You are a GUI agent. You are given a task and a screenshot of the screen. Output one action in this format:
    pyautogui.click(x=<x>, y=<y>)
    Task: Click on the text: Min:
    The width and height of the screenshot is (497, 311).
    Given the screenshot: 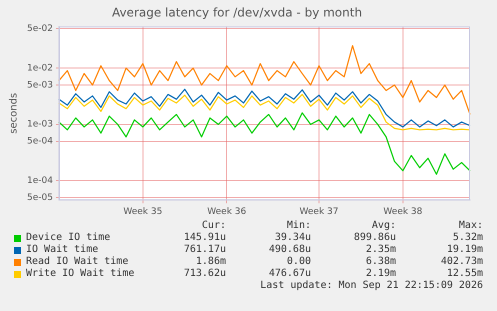 What is the action you would take?
    pyautogui.click(x=298, y=225)
    